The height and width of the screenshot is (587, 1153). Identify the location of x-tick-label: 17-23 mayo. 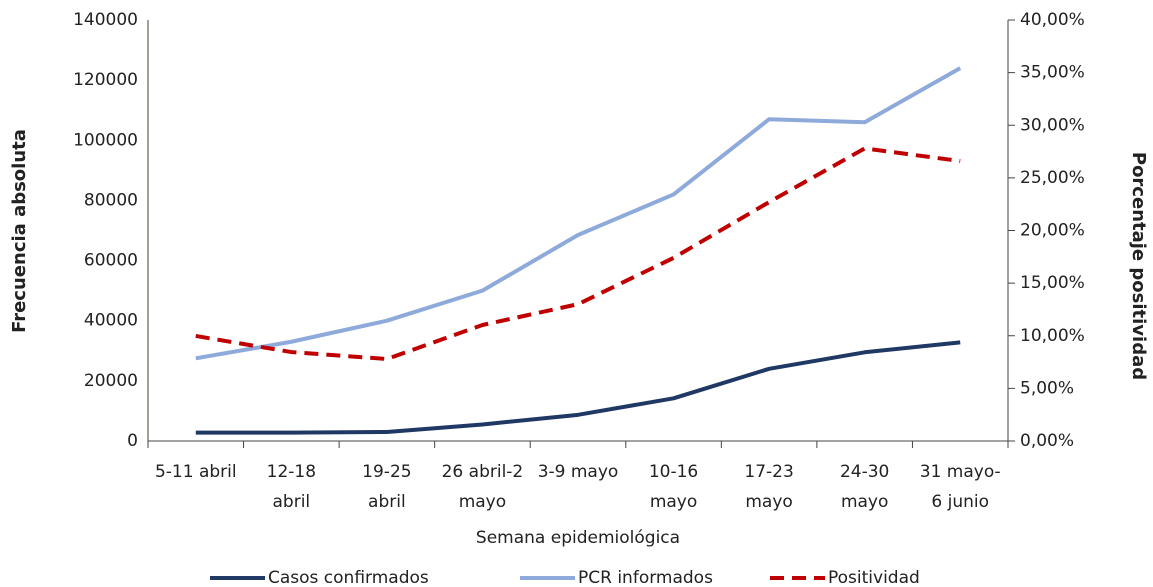
(768, 487).